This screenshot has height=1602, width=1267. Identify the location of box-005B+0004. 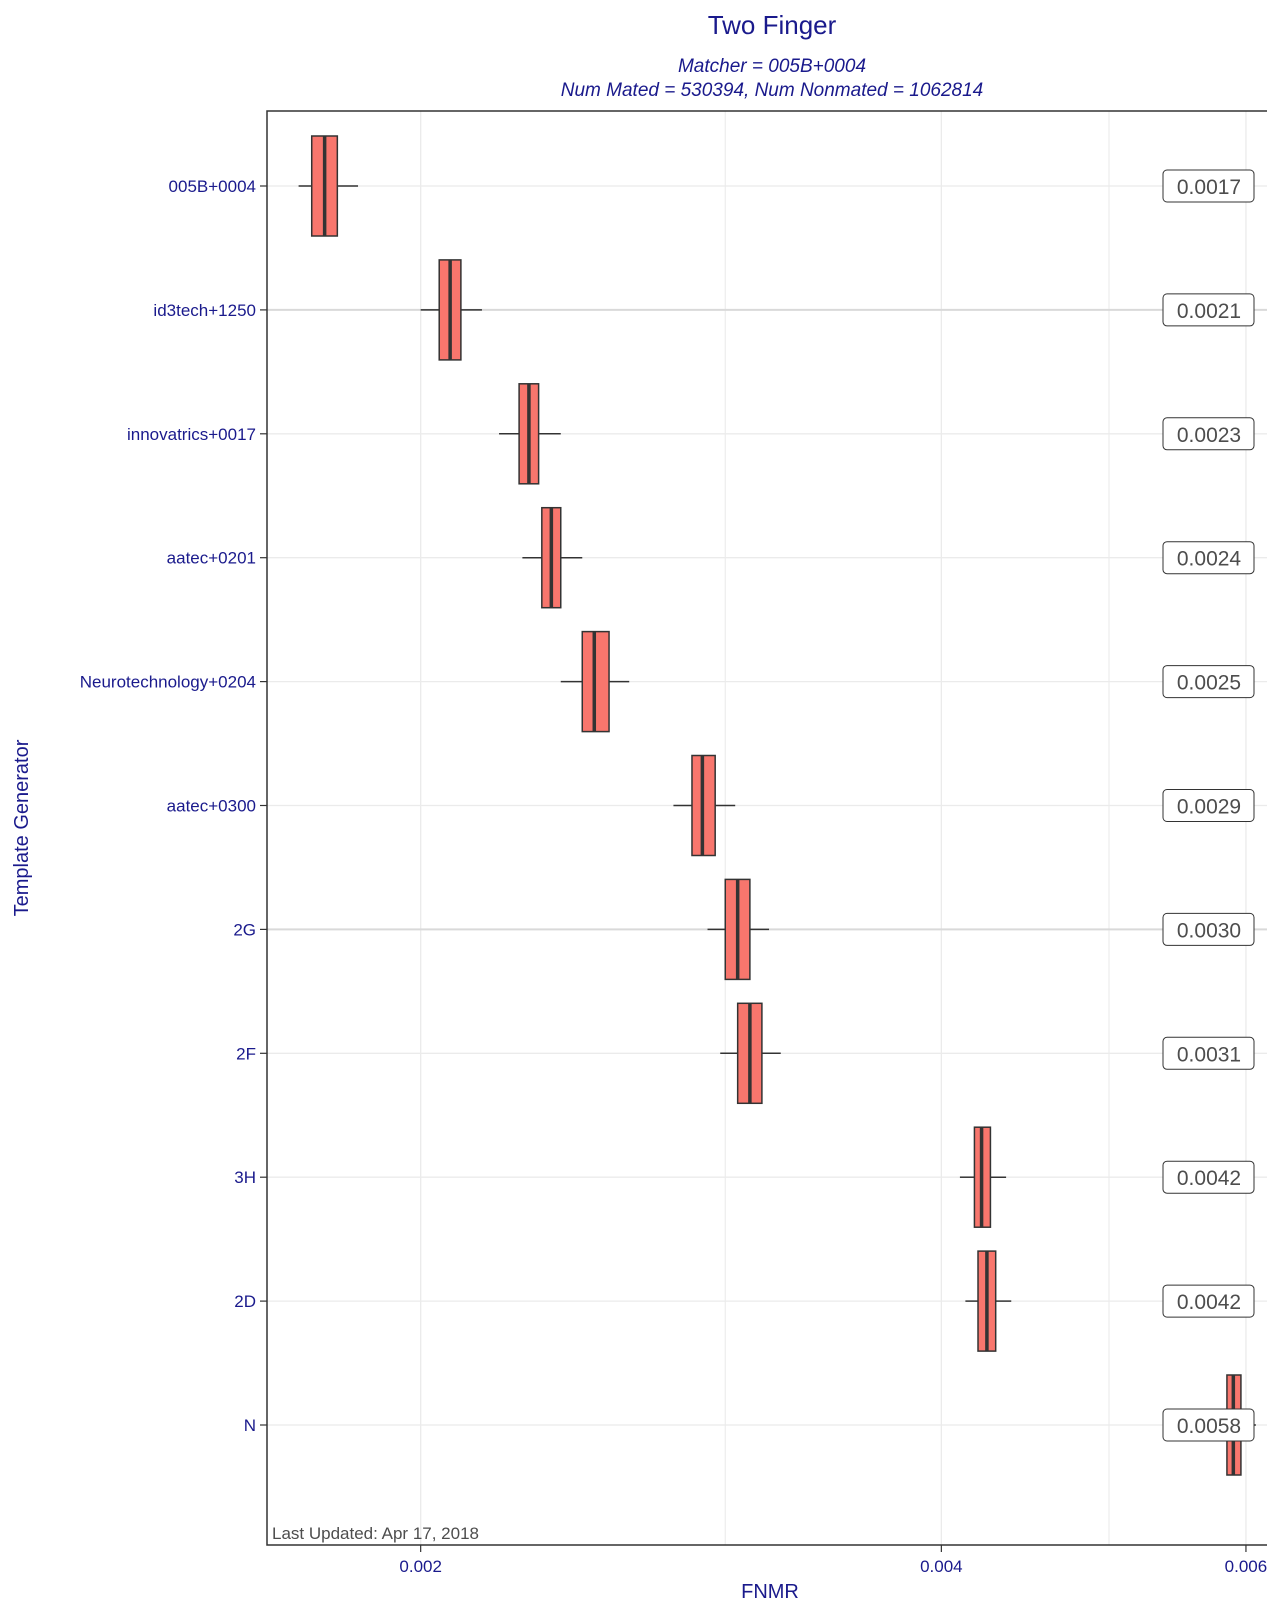
(328, 186).